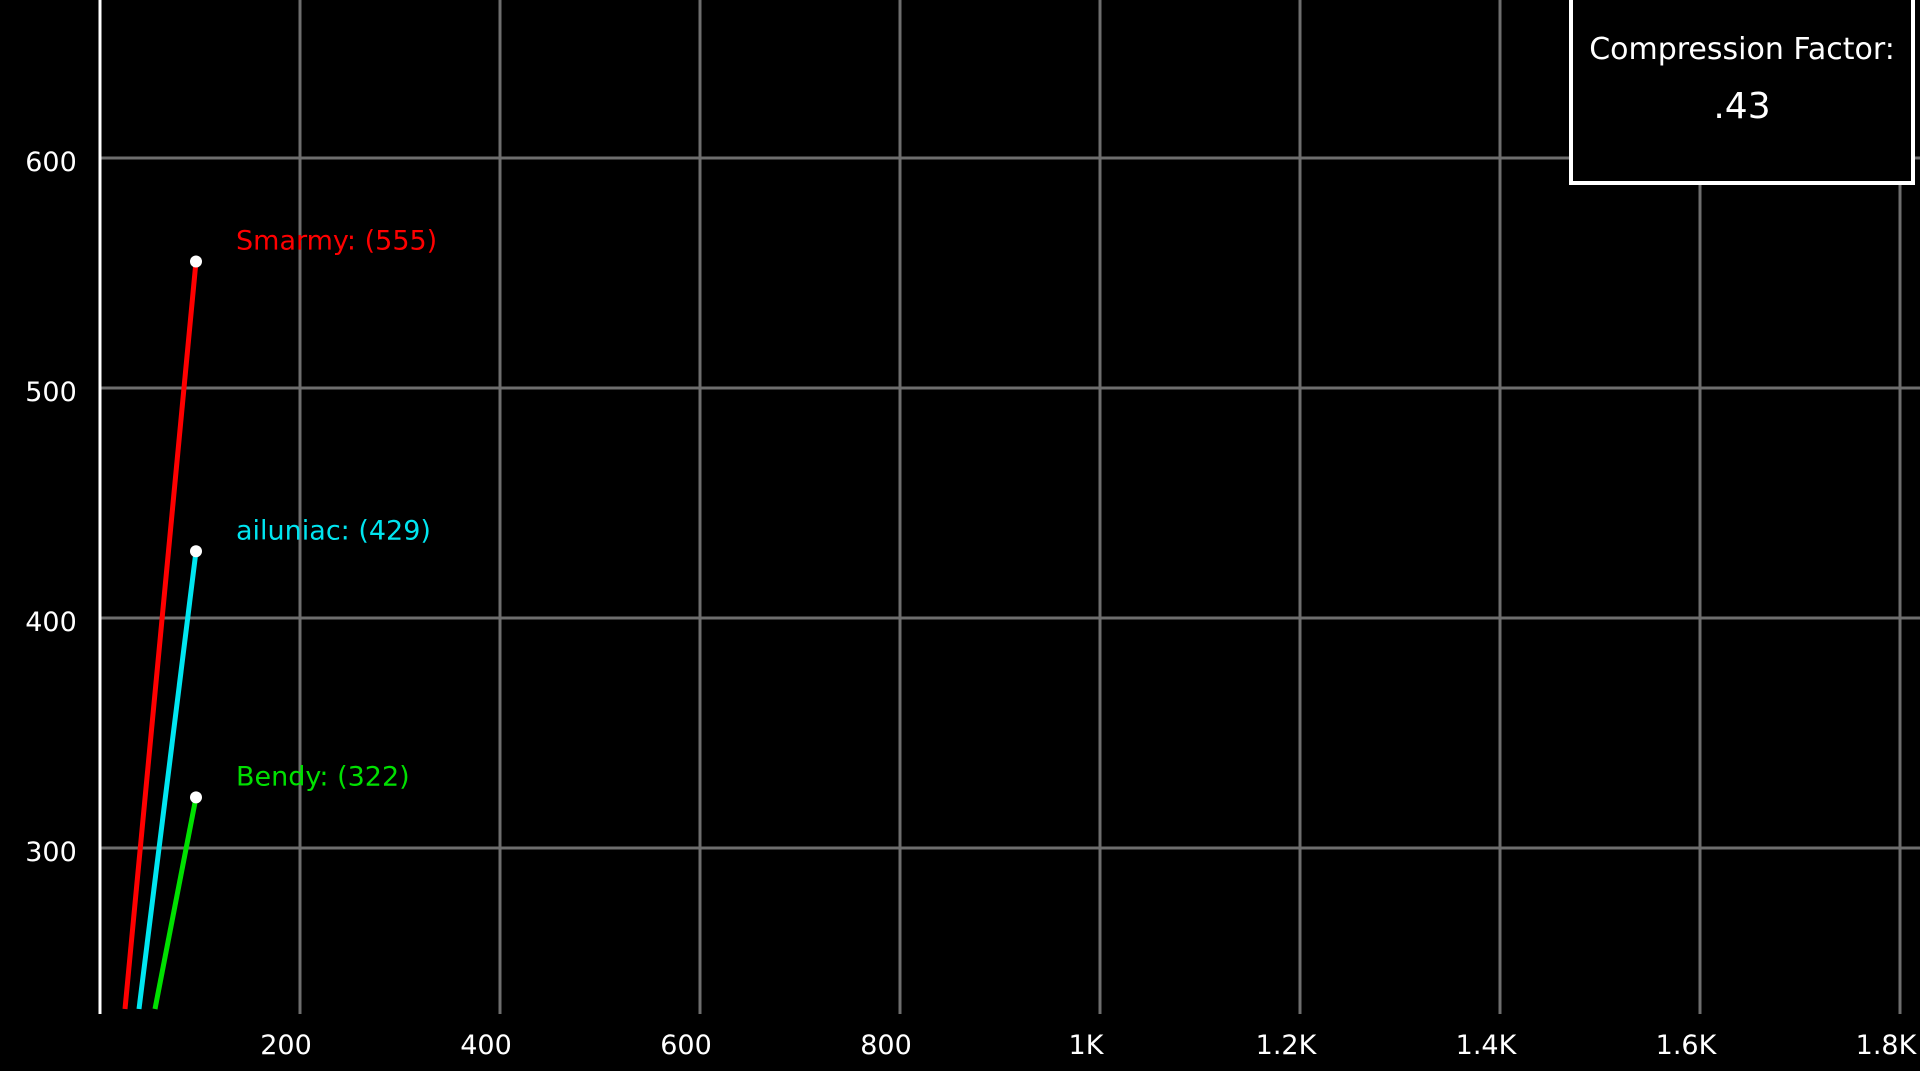 The height and width of the screenshot is (1071, 1920). Describe the element at coordinates (686, 1045) in the screenshot. I see `x-tick-label: 600` at that location.